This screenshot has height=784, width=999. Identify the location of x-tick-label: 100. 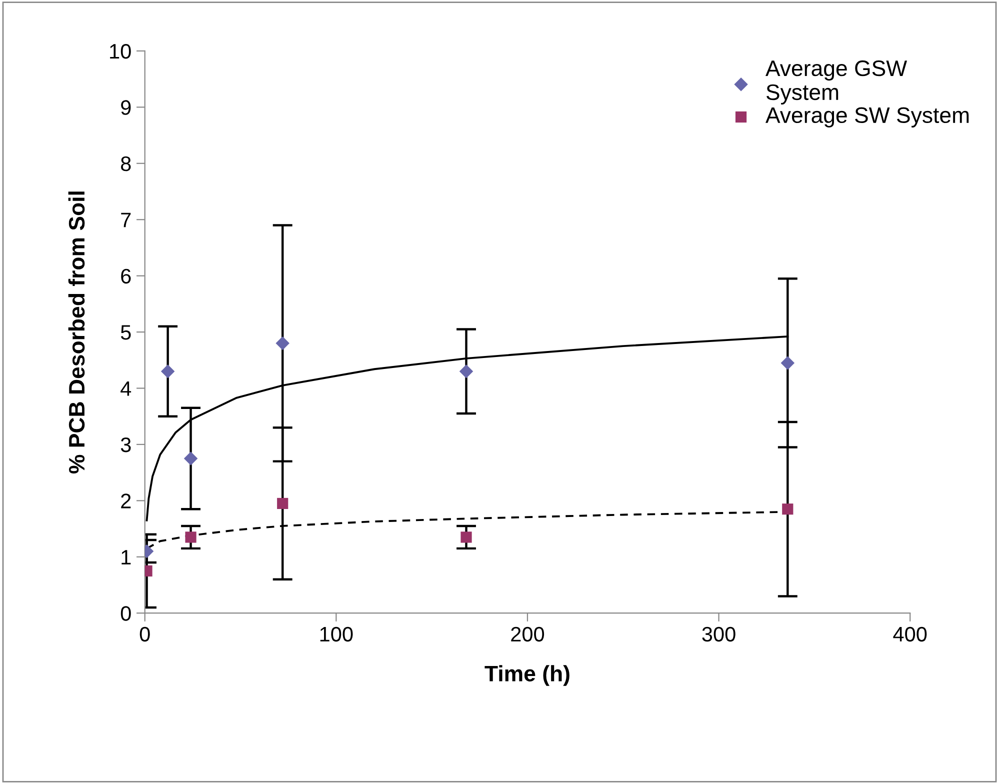
(336, 634).